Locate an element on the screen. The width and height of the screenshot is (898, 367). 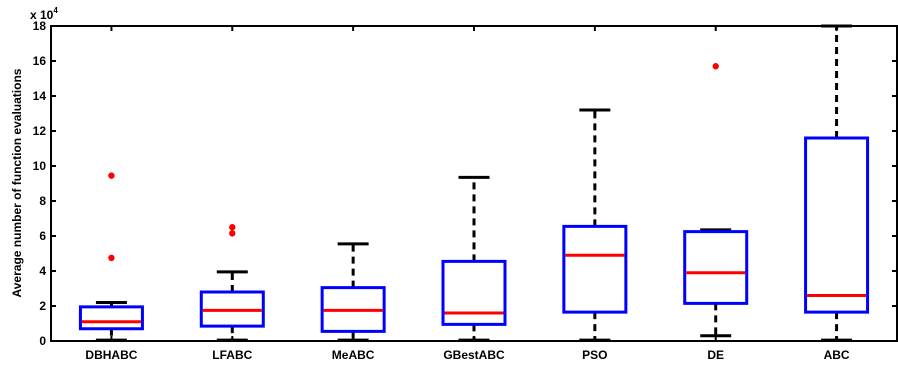
x-tick-label: ABC is located at coordinates (837, 355).